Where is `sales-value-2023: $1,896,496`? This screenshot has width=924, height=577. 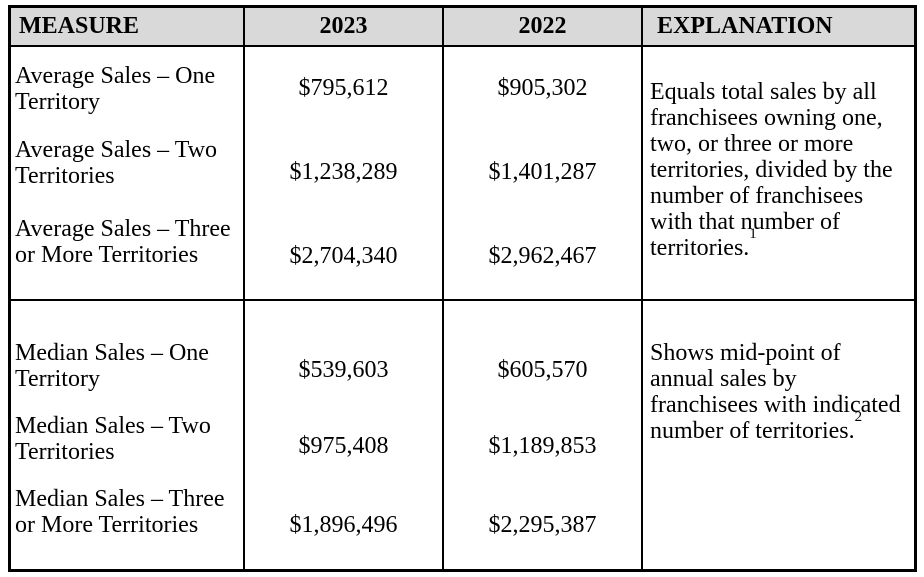
sales-value-2023: $1,896,496 is located at coordinates (343, 525).